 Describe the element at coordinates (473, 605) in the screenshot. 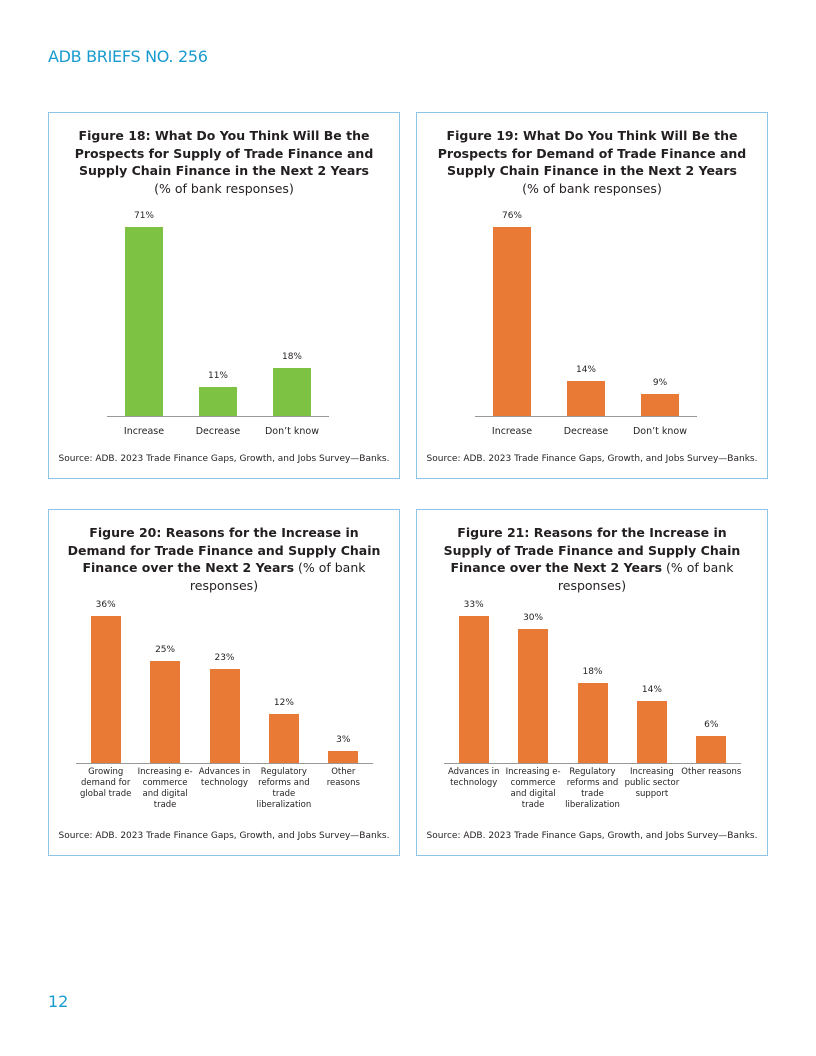

I see `value-label: 33%` at that location.